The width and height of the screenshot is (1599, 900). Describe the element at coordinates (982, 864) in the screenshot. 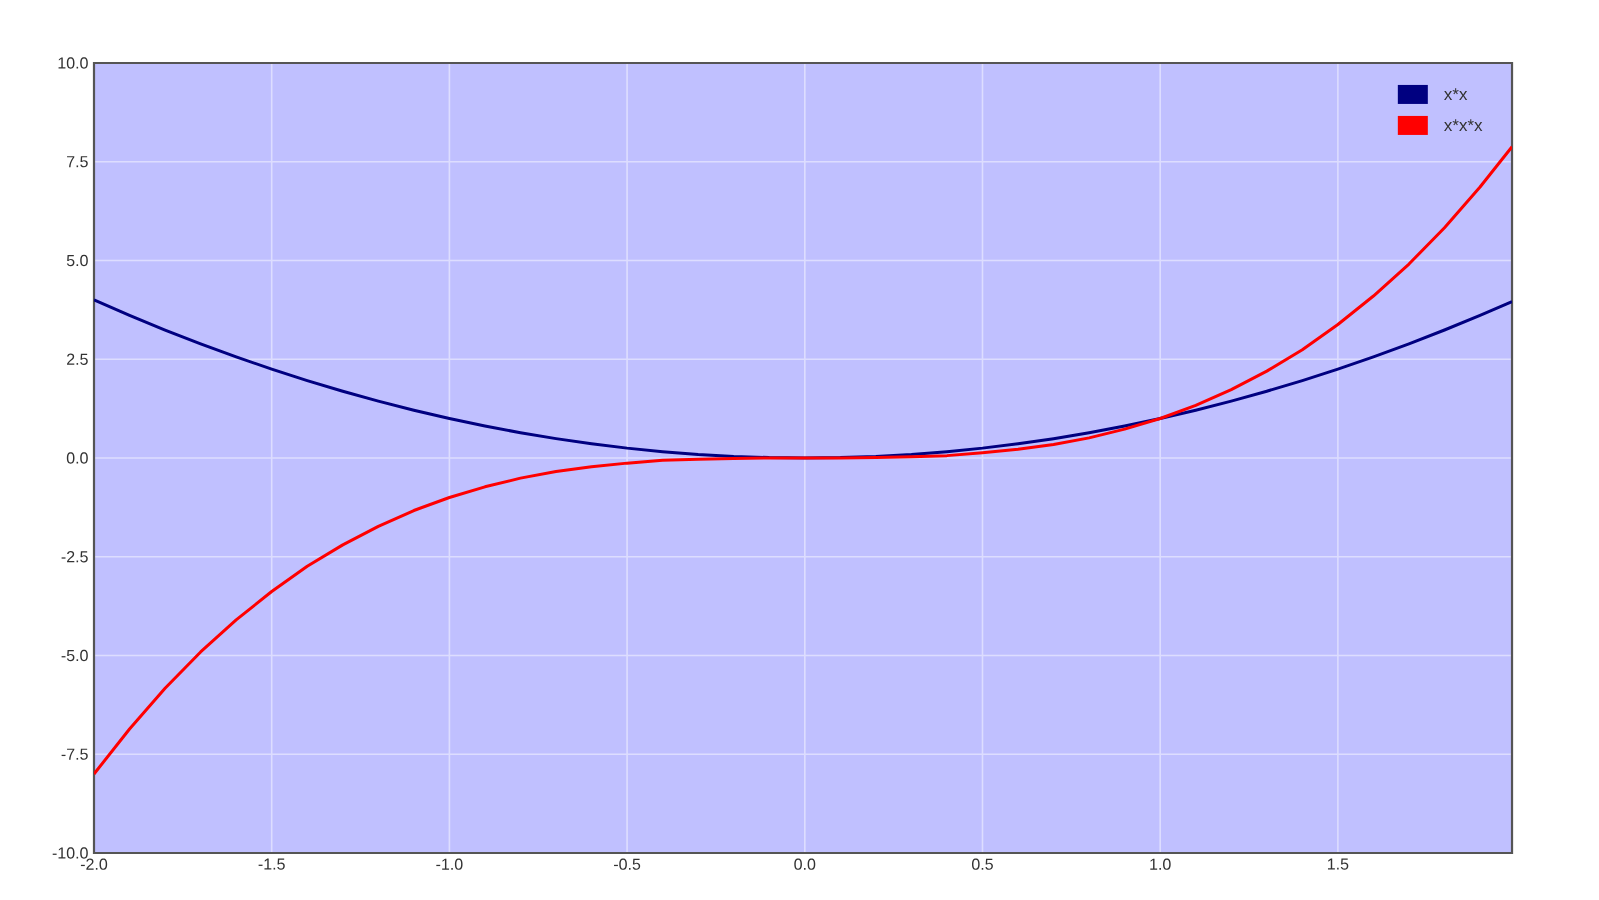

I see `x-tick-label: 0.5` at that location.